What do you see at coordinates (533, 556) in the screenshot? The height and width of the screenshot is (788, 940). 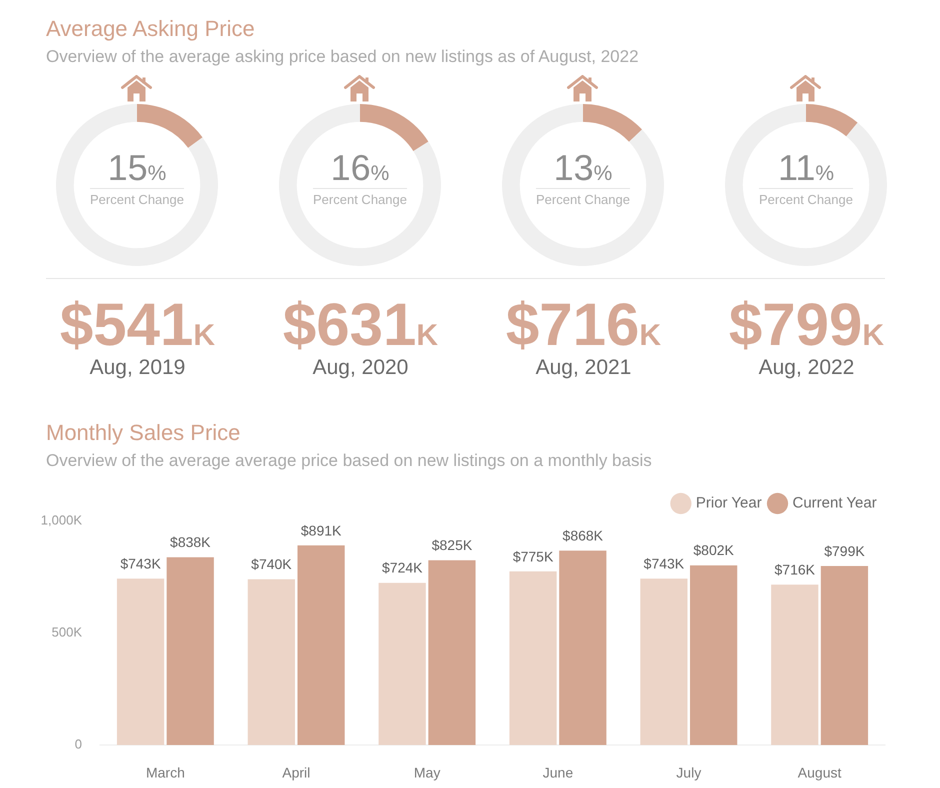 I see `data-label: $775K` at bounding box center [533, 556].